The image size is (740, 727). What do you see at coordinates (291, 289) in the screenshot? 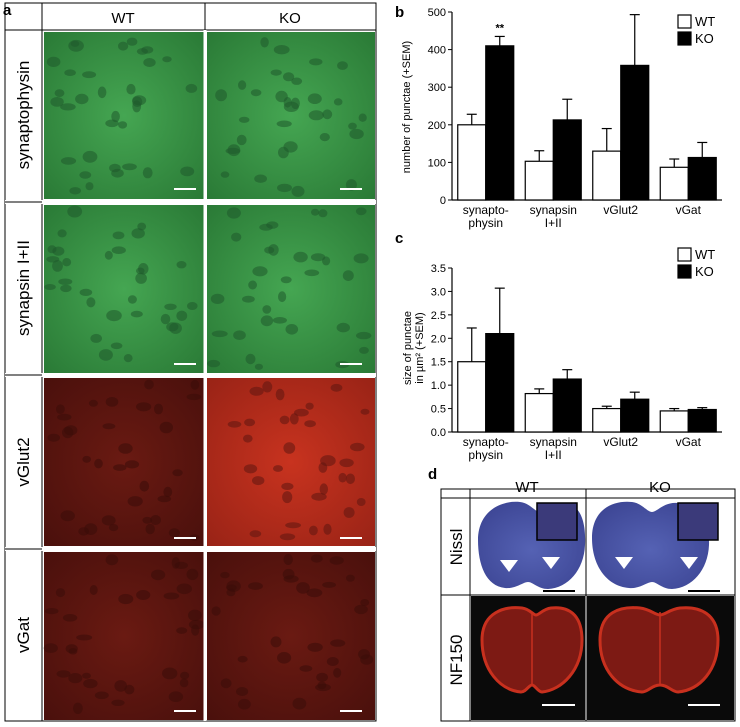
I see `image-synapsin-ko` at bounding box center [291, 289].